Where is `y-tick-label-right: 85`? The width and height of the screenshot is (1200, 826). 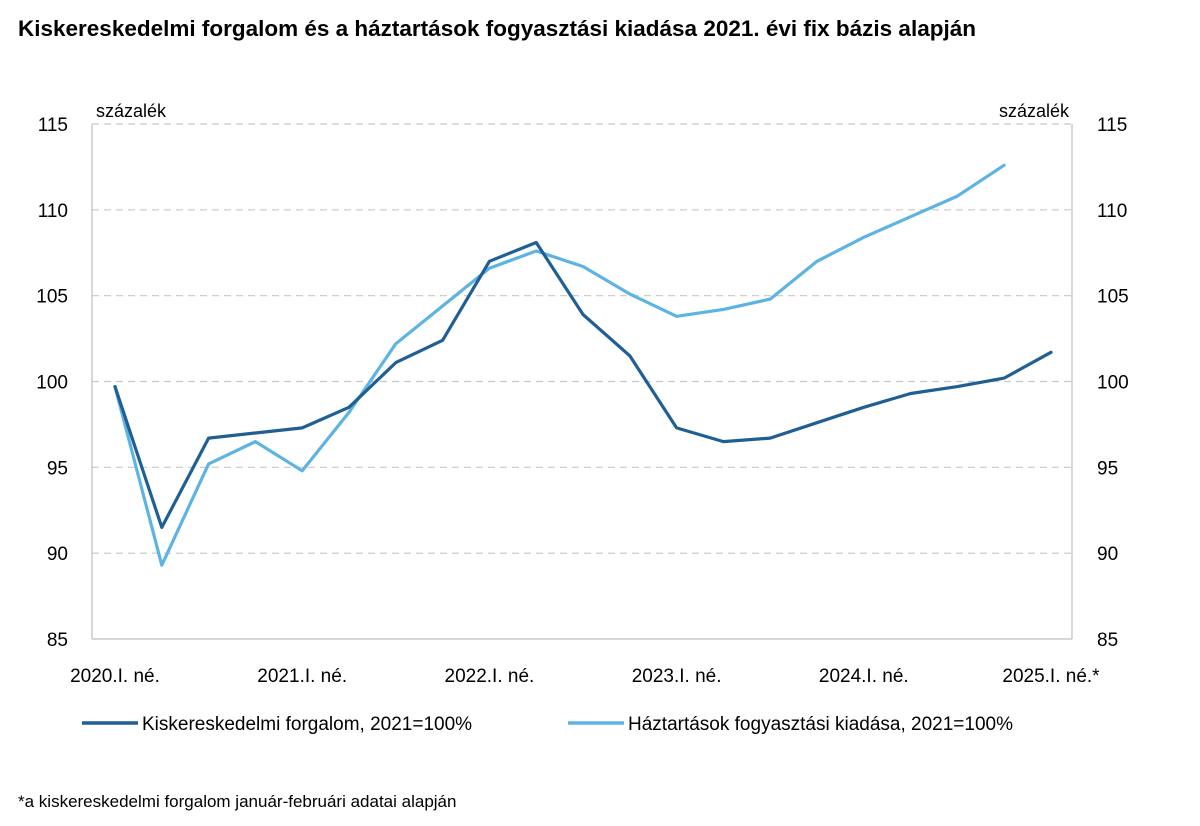
y-tick-label-right: 85 is located at coordinates (1107, 640).